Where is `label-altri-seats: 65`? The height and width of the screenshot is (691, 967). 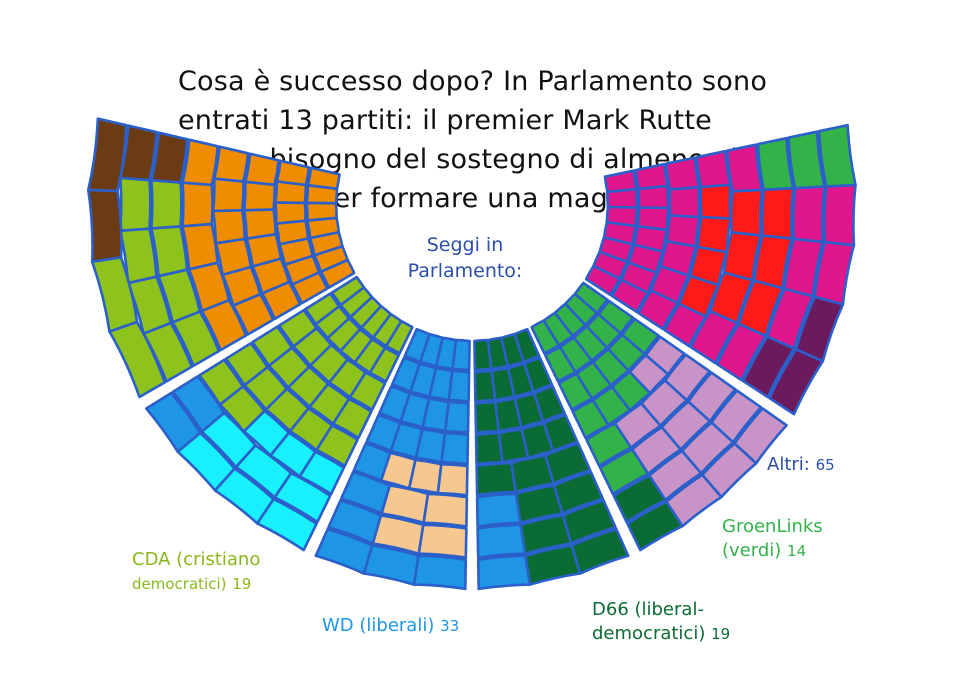 label-altri-seats: 65 is located at coordinates (825, 465).